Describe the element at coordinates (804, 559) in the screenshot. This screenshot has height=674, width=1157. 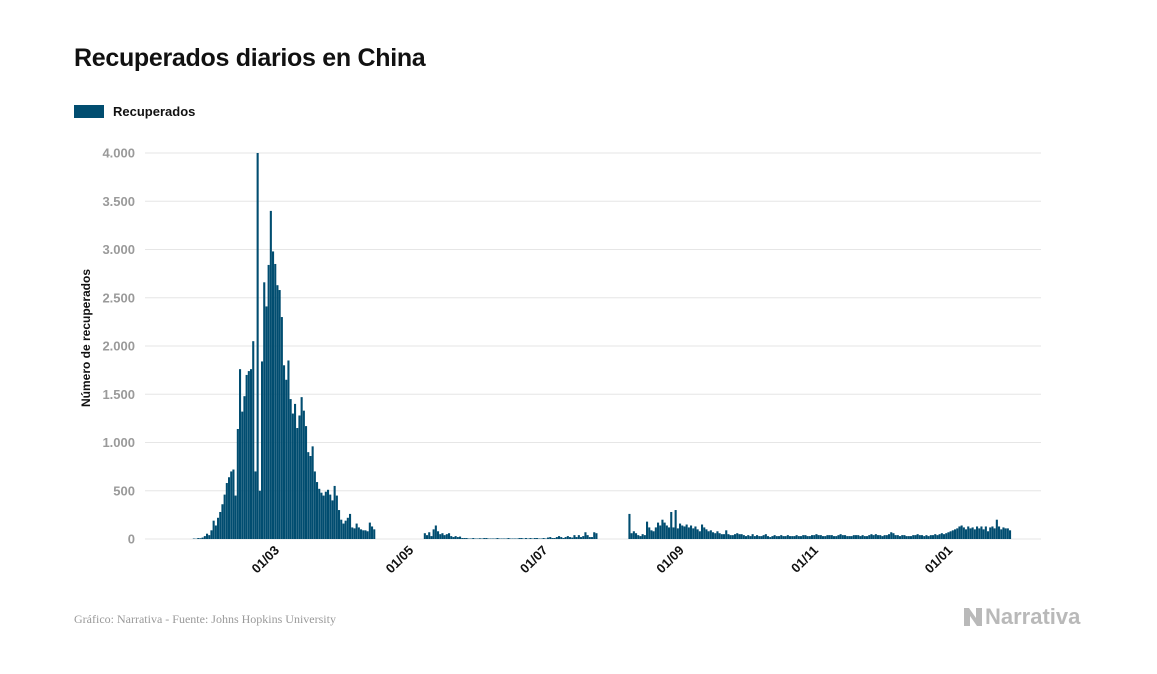
I see `x-tick-label: 01/11` at that location.